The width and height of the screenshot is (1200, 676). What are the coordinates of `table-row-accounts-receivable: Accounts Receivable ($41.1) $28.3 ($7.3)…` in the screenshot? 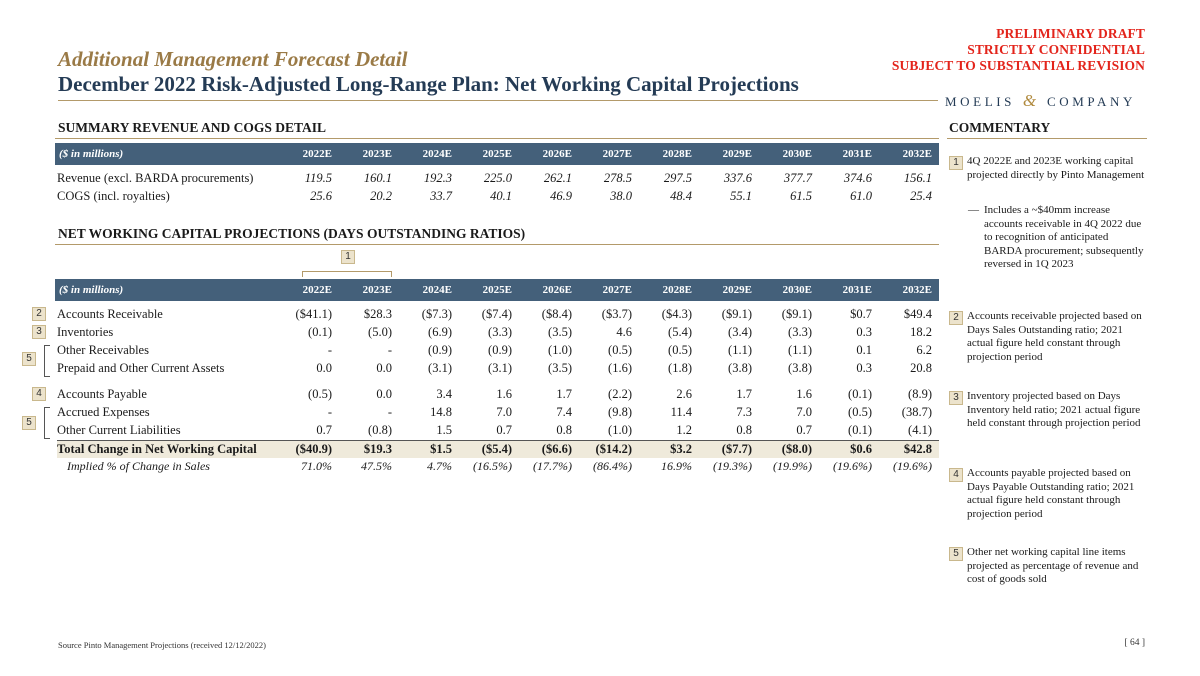 It's located at (498, 315).